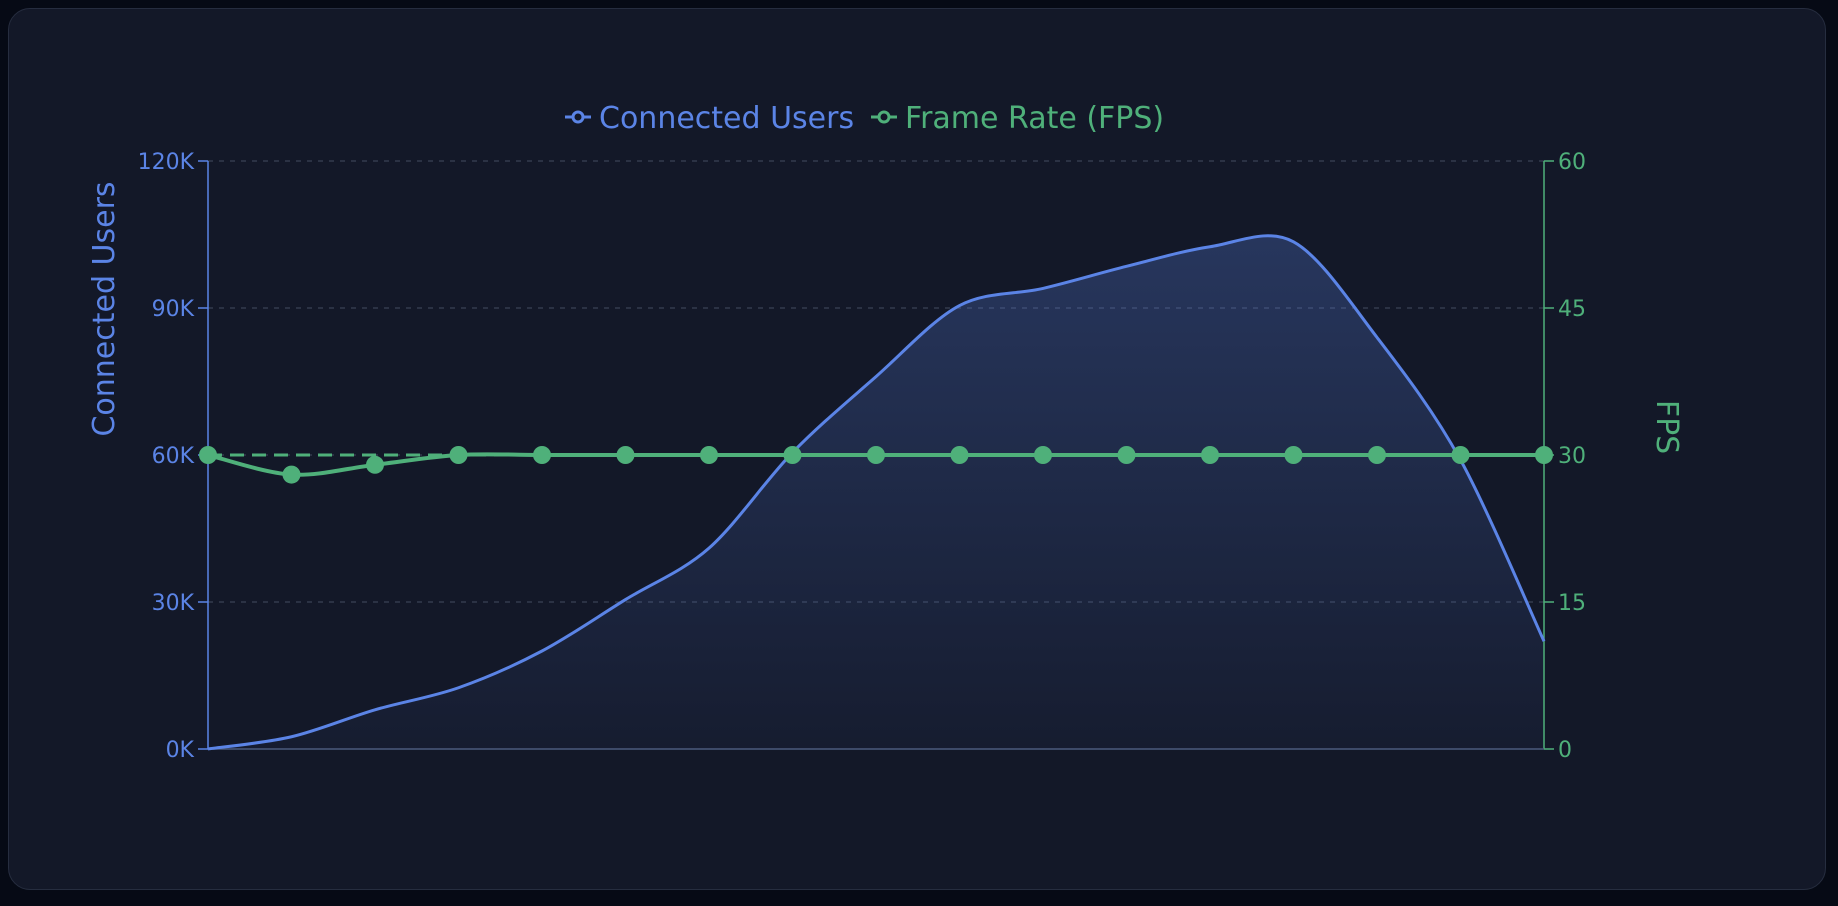 This screenshot has width=1838, height=906. Describe the element at coordinates (1572, 162) in the screenshot. I see `y-right-tick-label: 60` at that location.